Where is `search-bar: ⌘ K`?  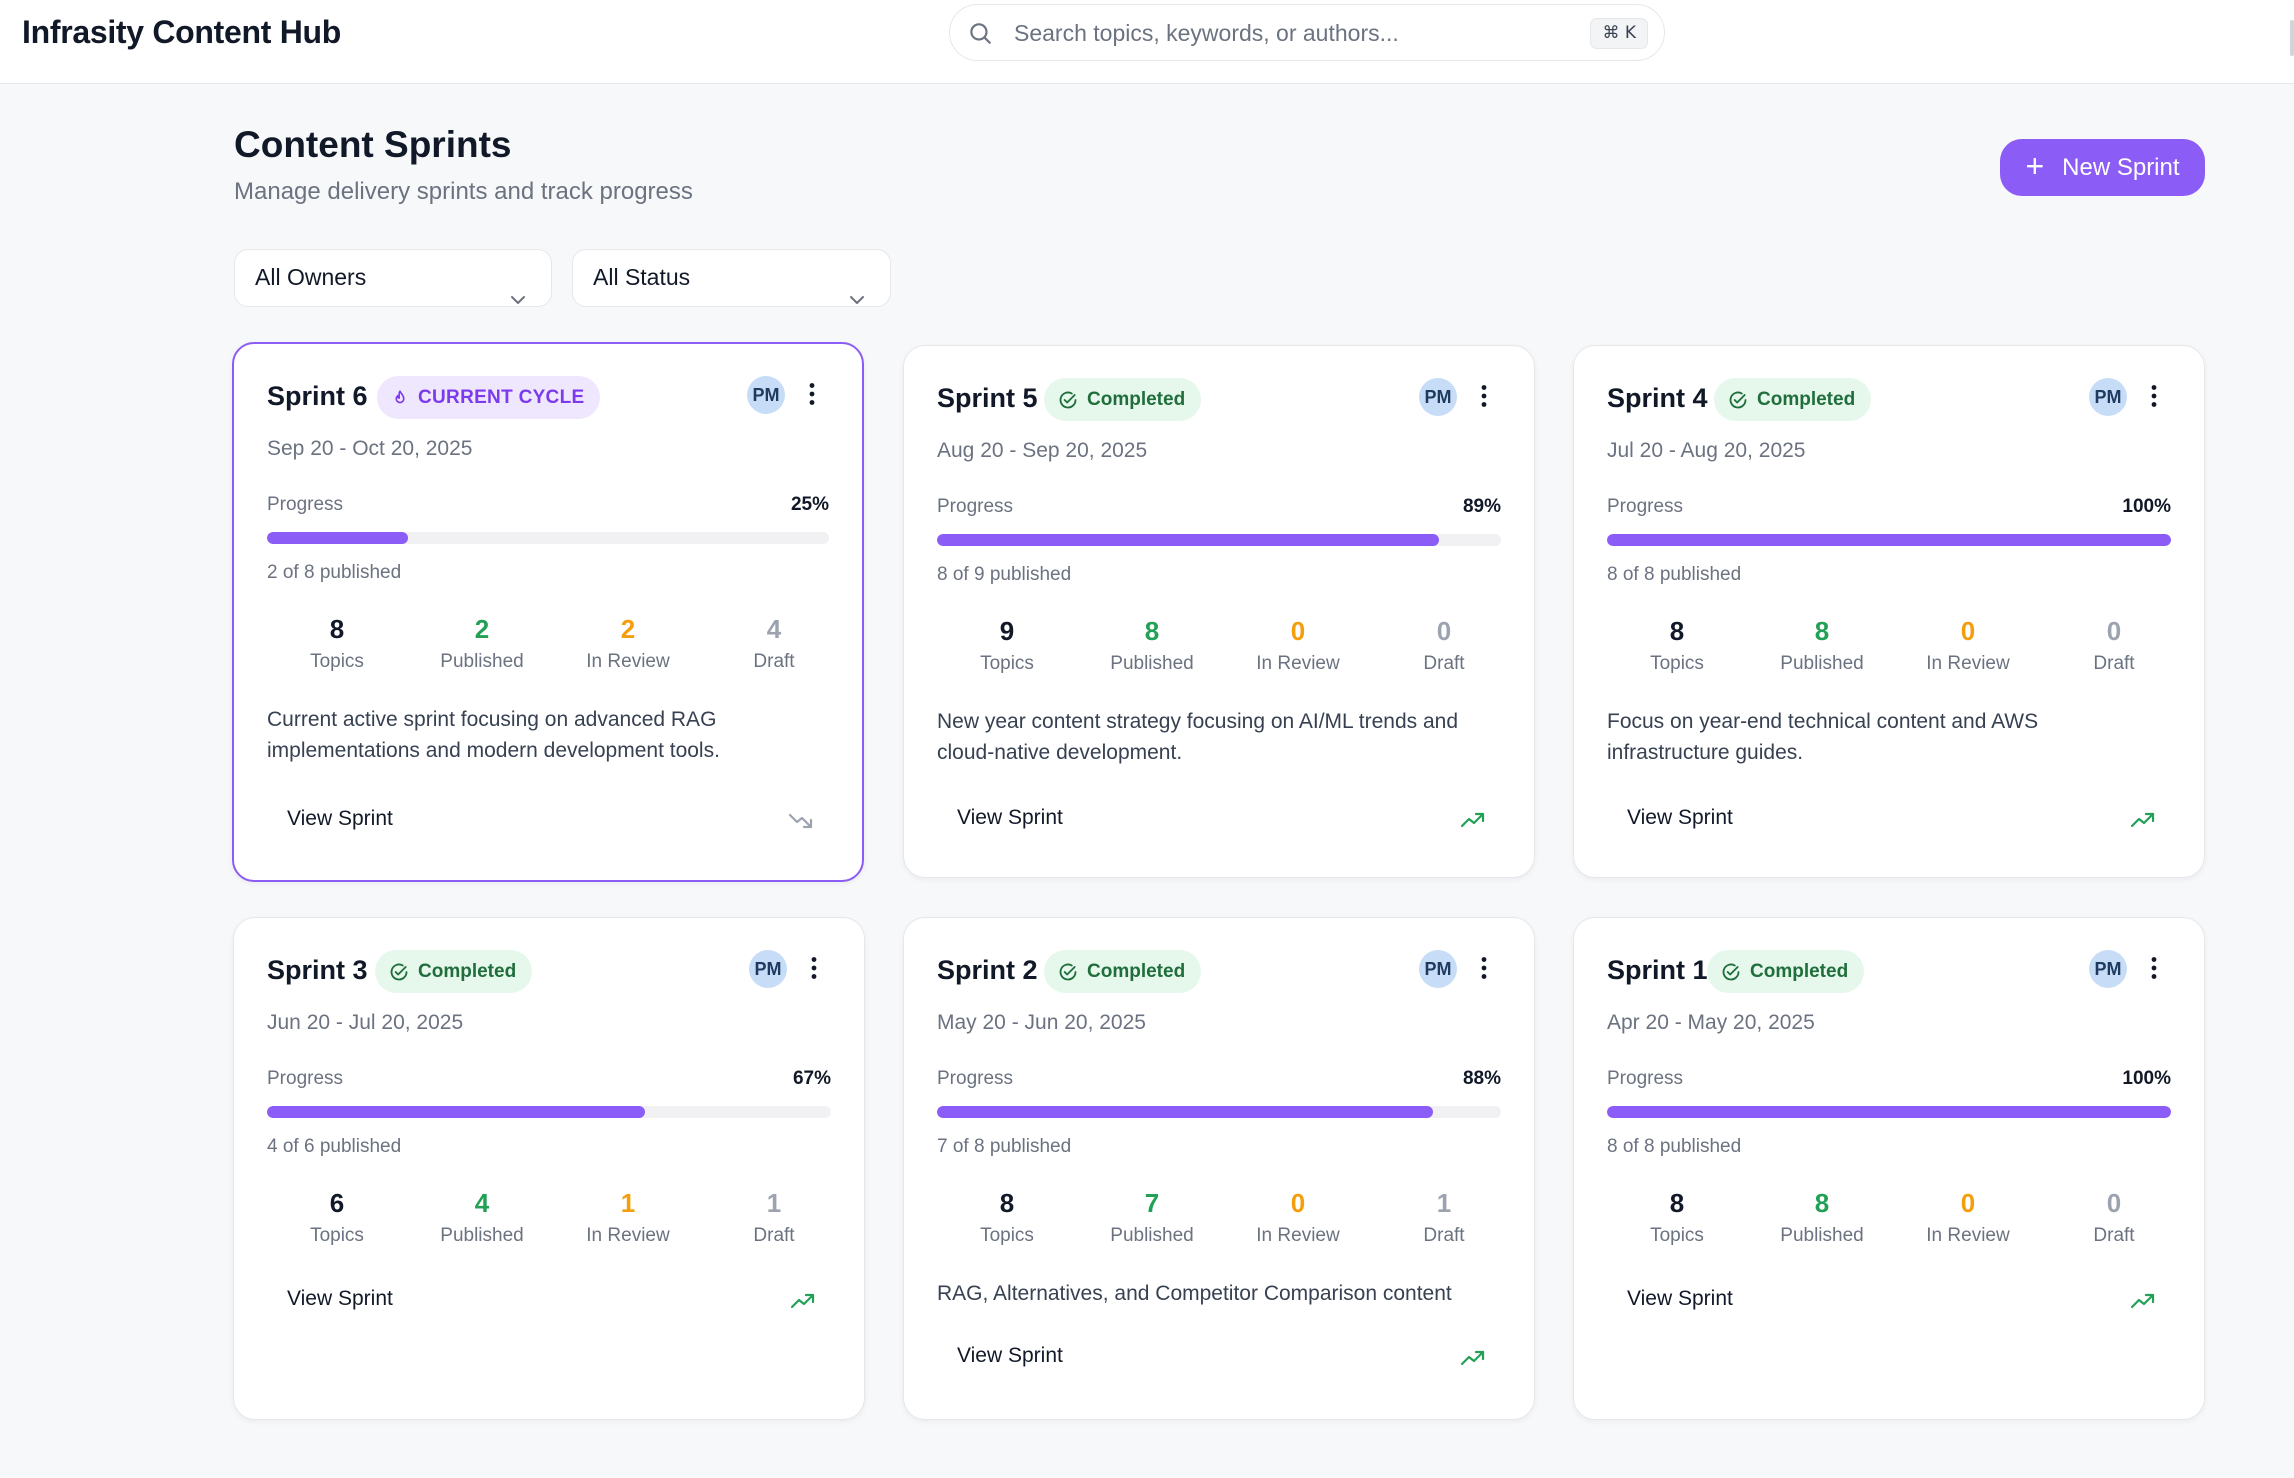
search-bar: ⌘ K is located at coordinates (1307, 32).